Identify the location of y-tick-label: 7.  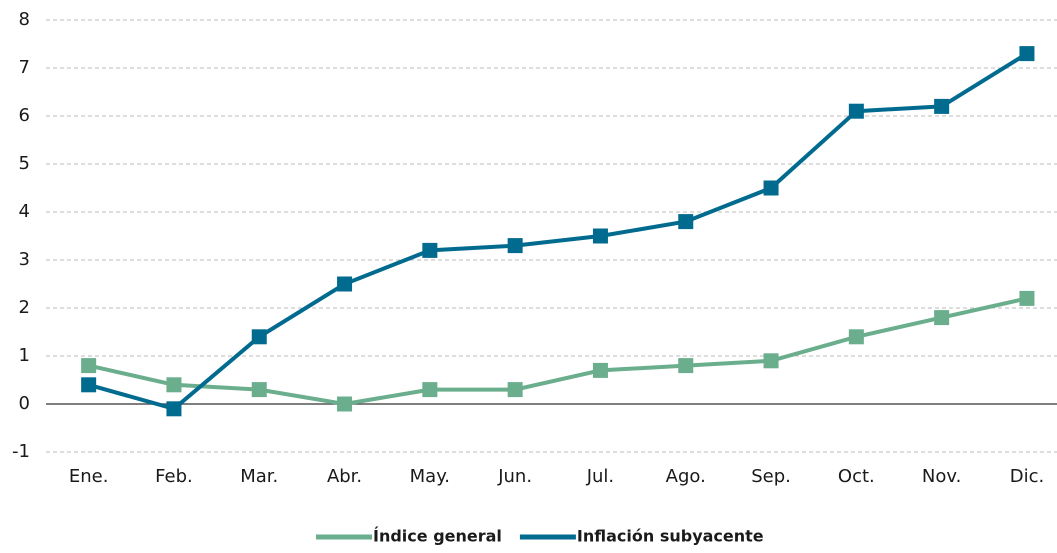
(24, 67).